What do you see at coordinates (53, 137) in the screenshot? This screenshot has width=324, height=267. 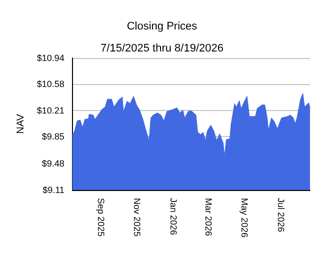 I see `y-tick-label: $9.85` at bounding box center [53, 137].